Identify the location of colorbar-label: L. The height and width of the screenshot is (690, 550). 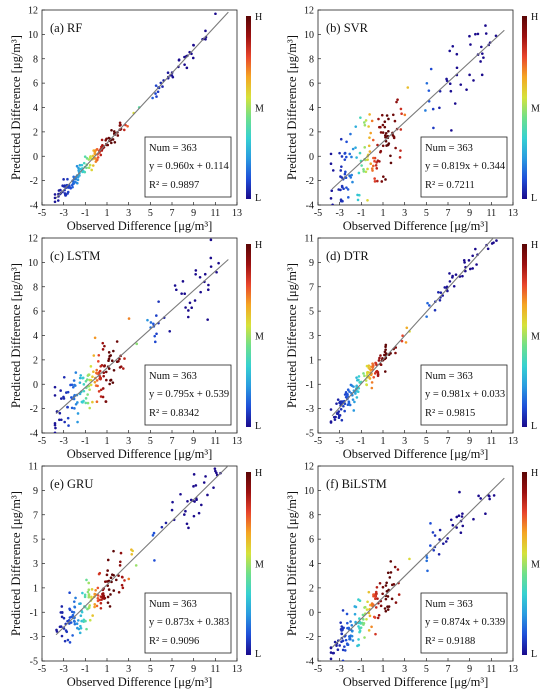
(258, 198).